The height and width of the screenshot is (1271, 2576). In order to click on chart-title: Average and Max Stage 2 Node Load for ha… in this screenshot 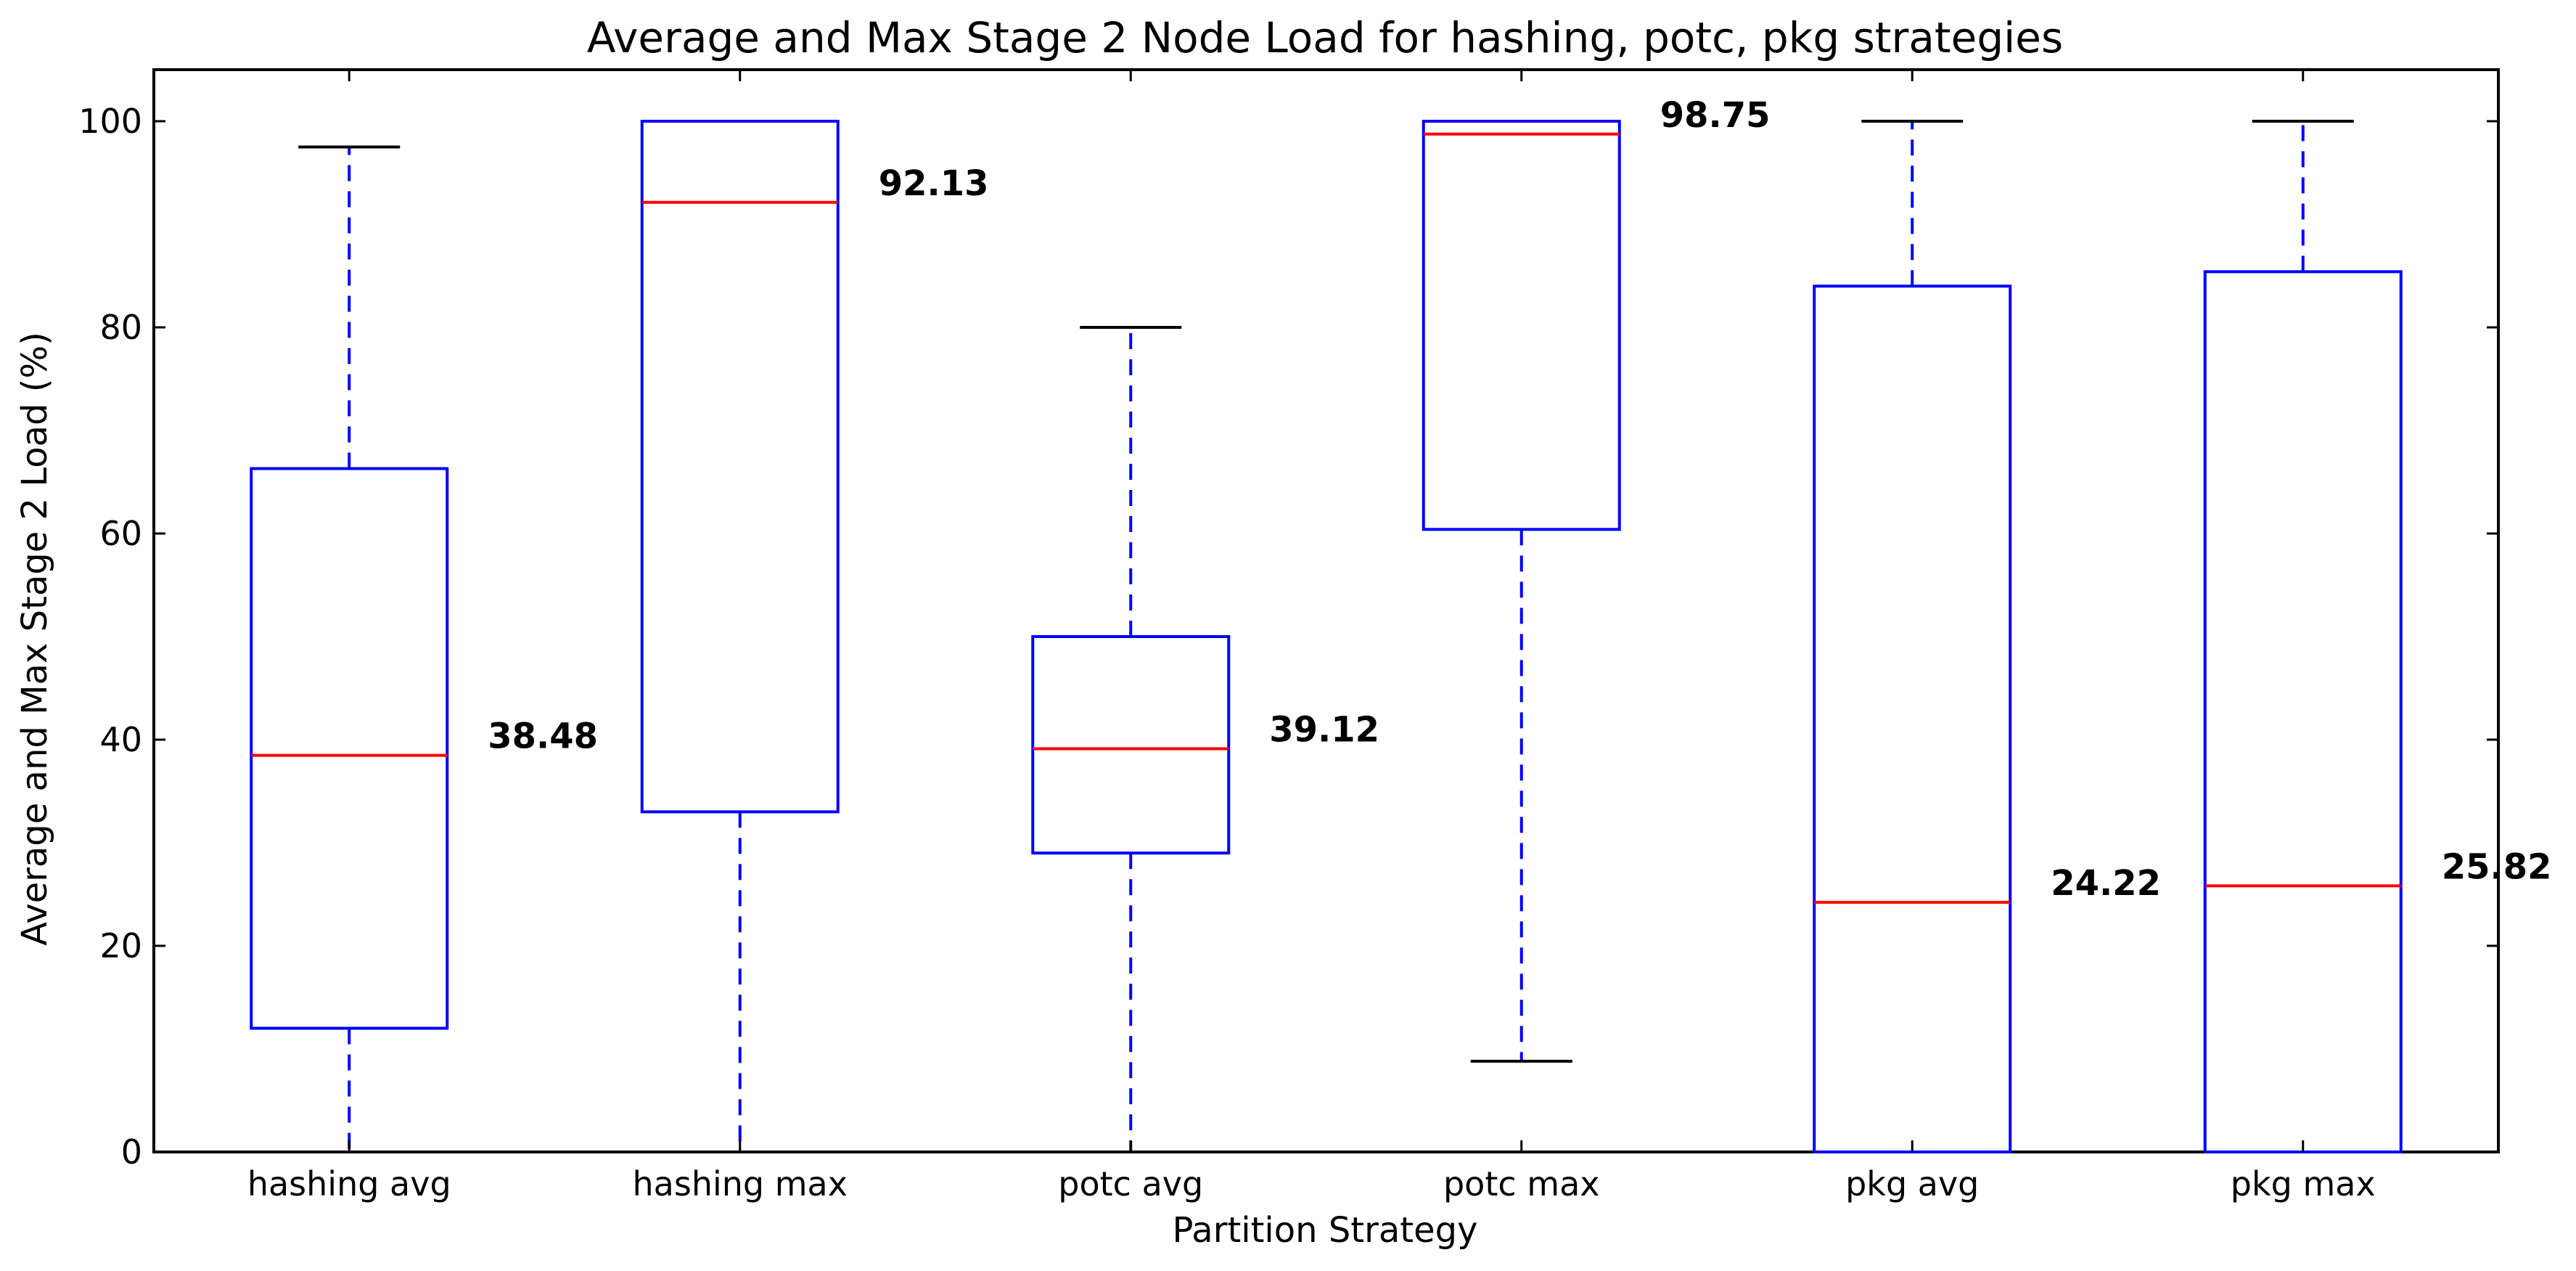, I will do `click(1325, 37)`.